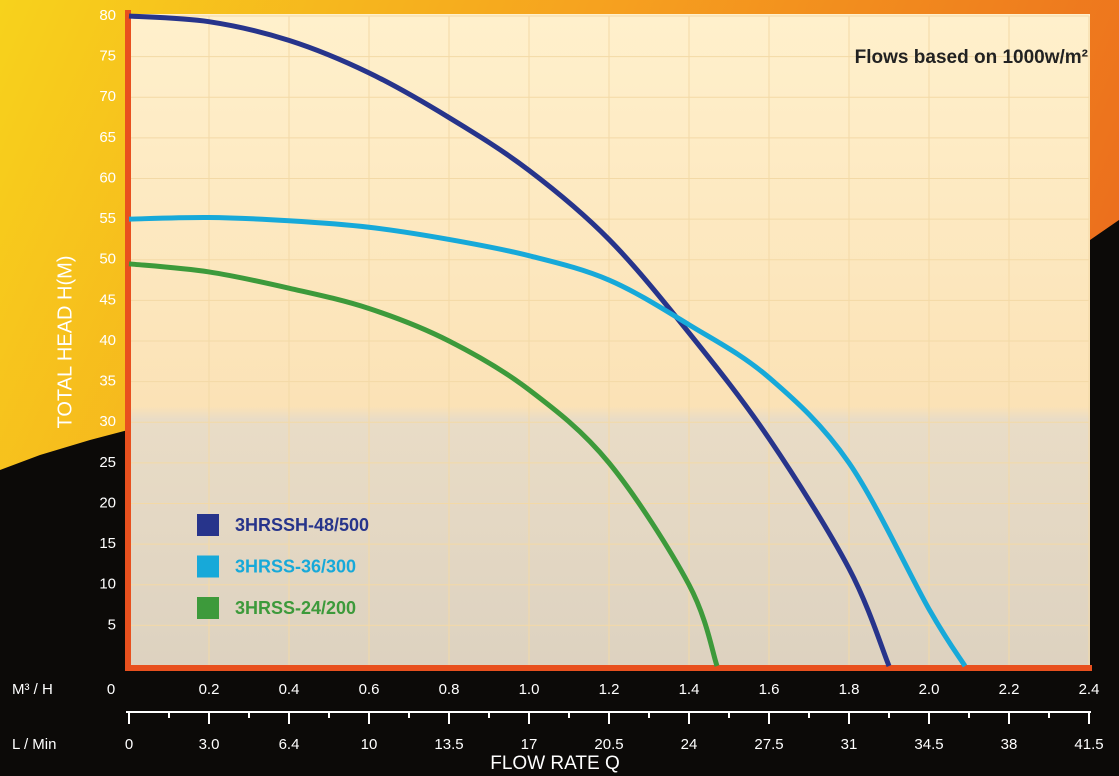  I want to click on y-tick-label: 20, so click(107, 502).